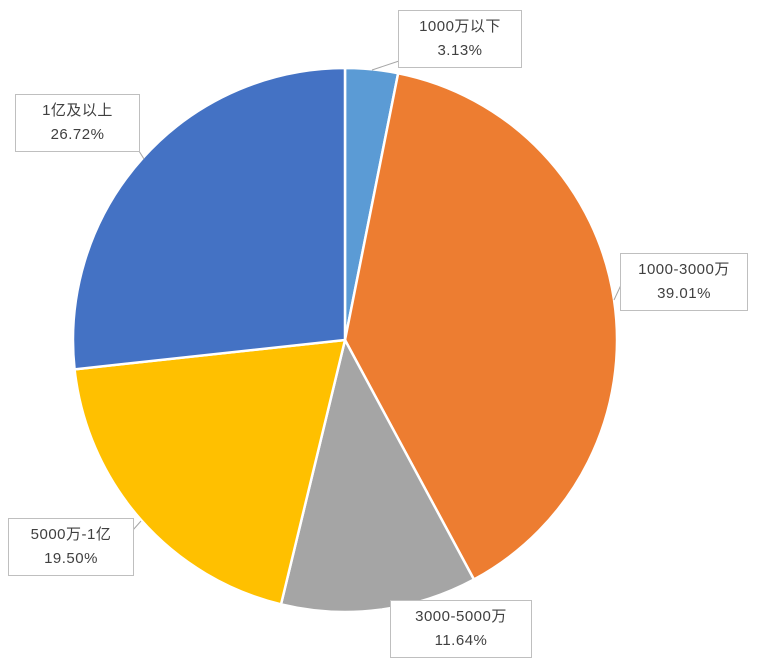 The height and width of the screenshot is (670, 760). What do you see at coordinates (77, 123) in the screenshot?
I see `callout-over-100m: 1亿及以上 26.72%` at bounding box center [77, 123].